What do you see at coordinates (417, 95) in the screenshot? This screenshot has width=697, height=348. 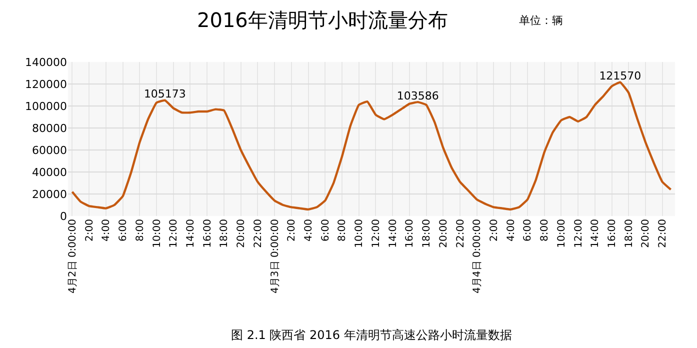 I see `data-label: 103586` at bounding box center [417, 95].